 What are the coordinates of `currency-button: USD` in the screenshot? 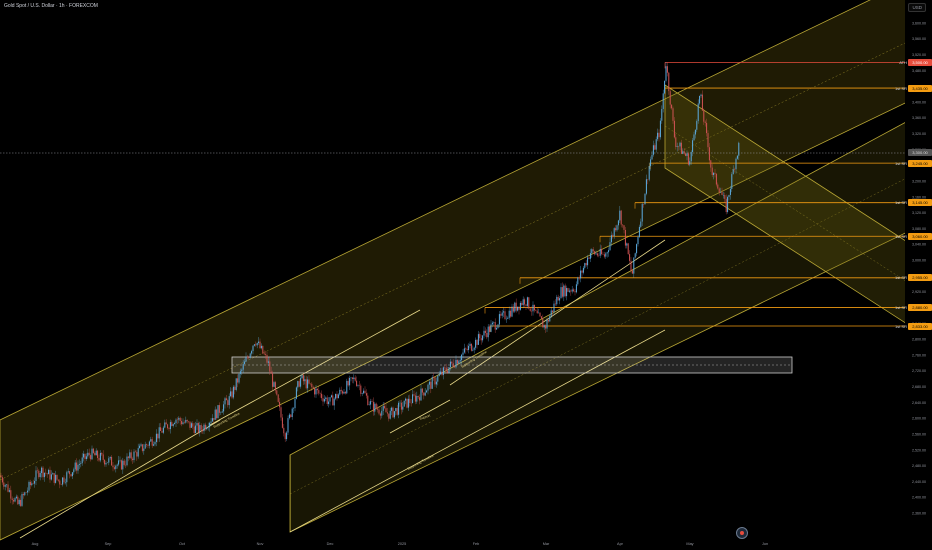 It's located at (917, 7).